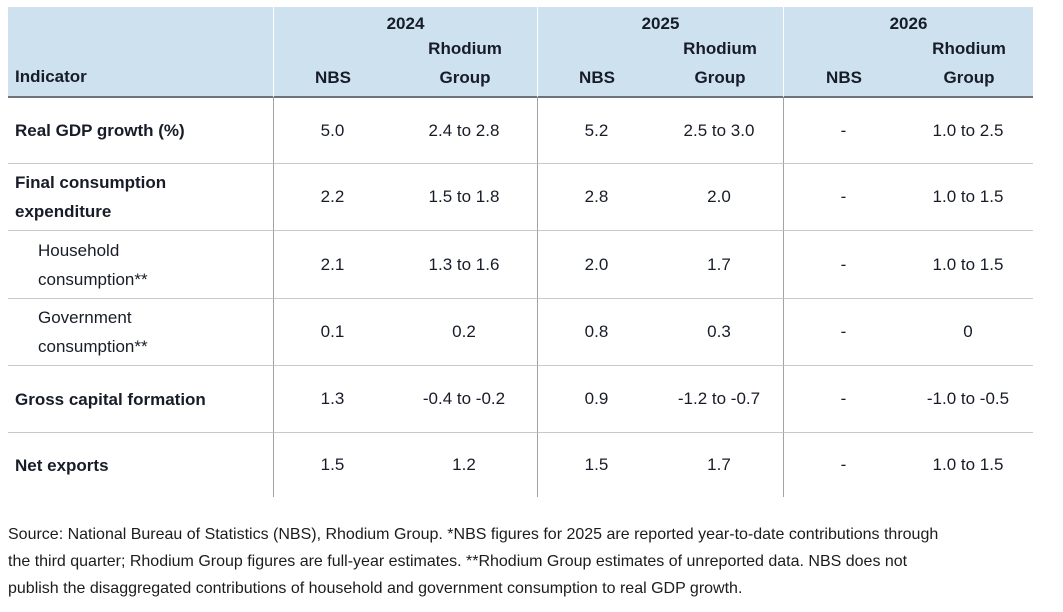 Image resolution: width=1063 pixels, height=612 pixels. What do you see at coordinates (100, 130) in the screenshot?
I see `row-label-text: Real GDP growth (%)` at bounding box center [100, 130].